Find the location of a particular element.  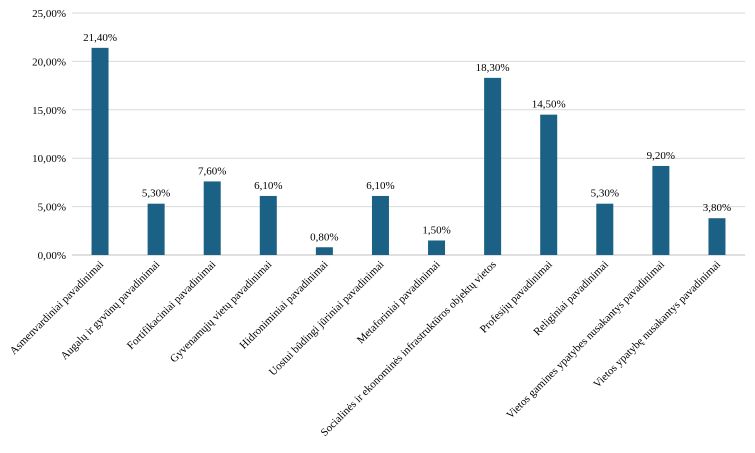

data-label: 9,20% is located at coordinates (661, 156).